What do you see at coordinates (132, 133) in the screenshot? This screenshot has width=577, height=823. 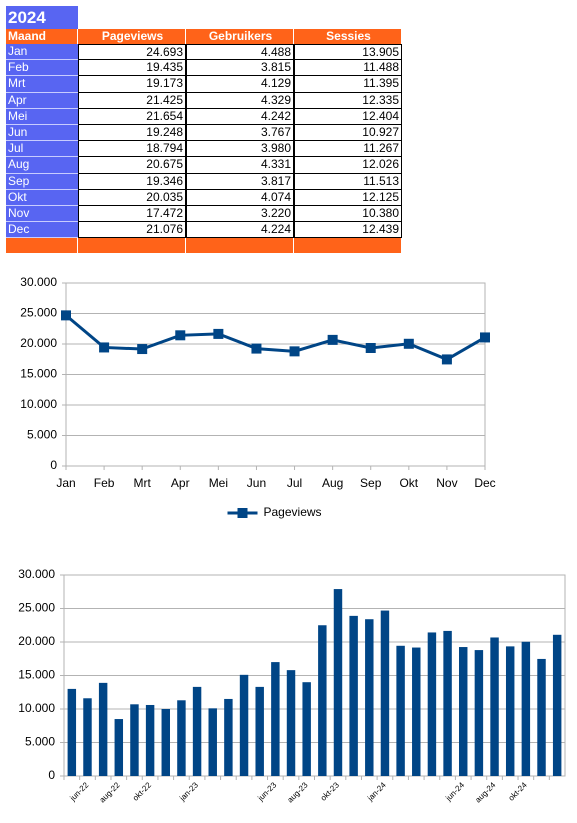 I see `data-cell: 19.248` at bounding box center [132, 133].